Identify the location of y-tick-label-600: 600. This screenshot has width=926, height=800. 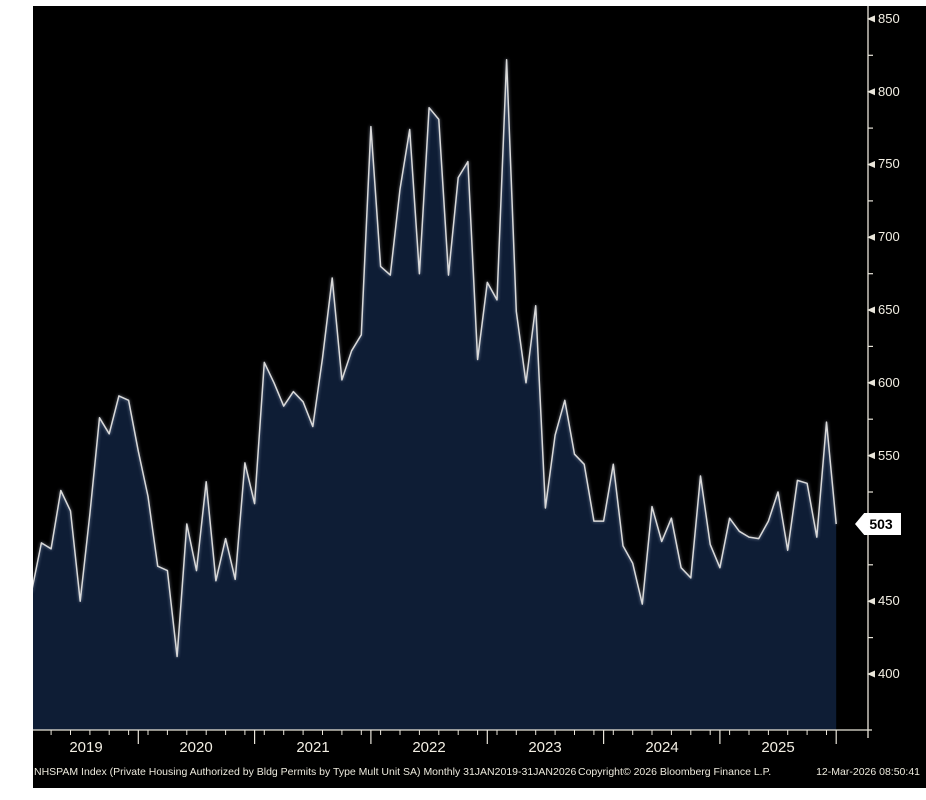
(889, 382).